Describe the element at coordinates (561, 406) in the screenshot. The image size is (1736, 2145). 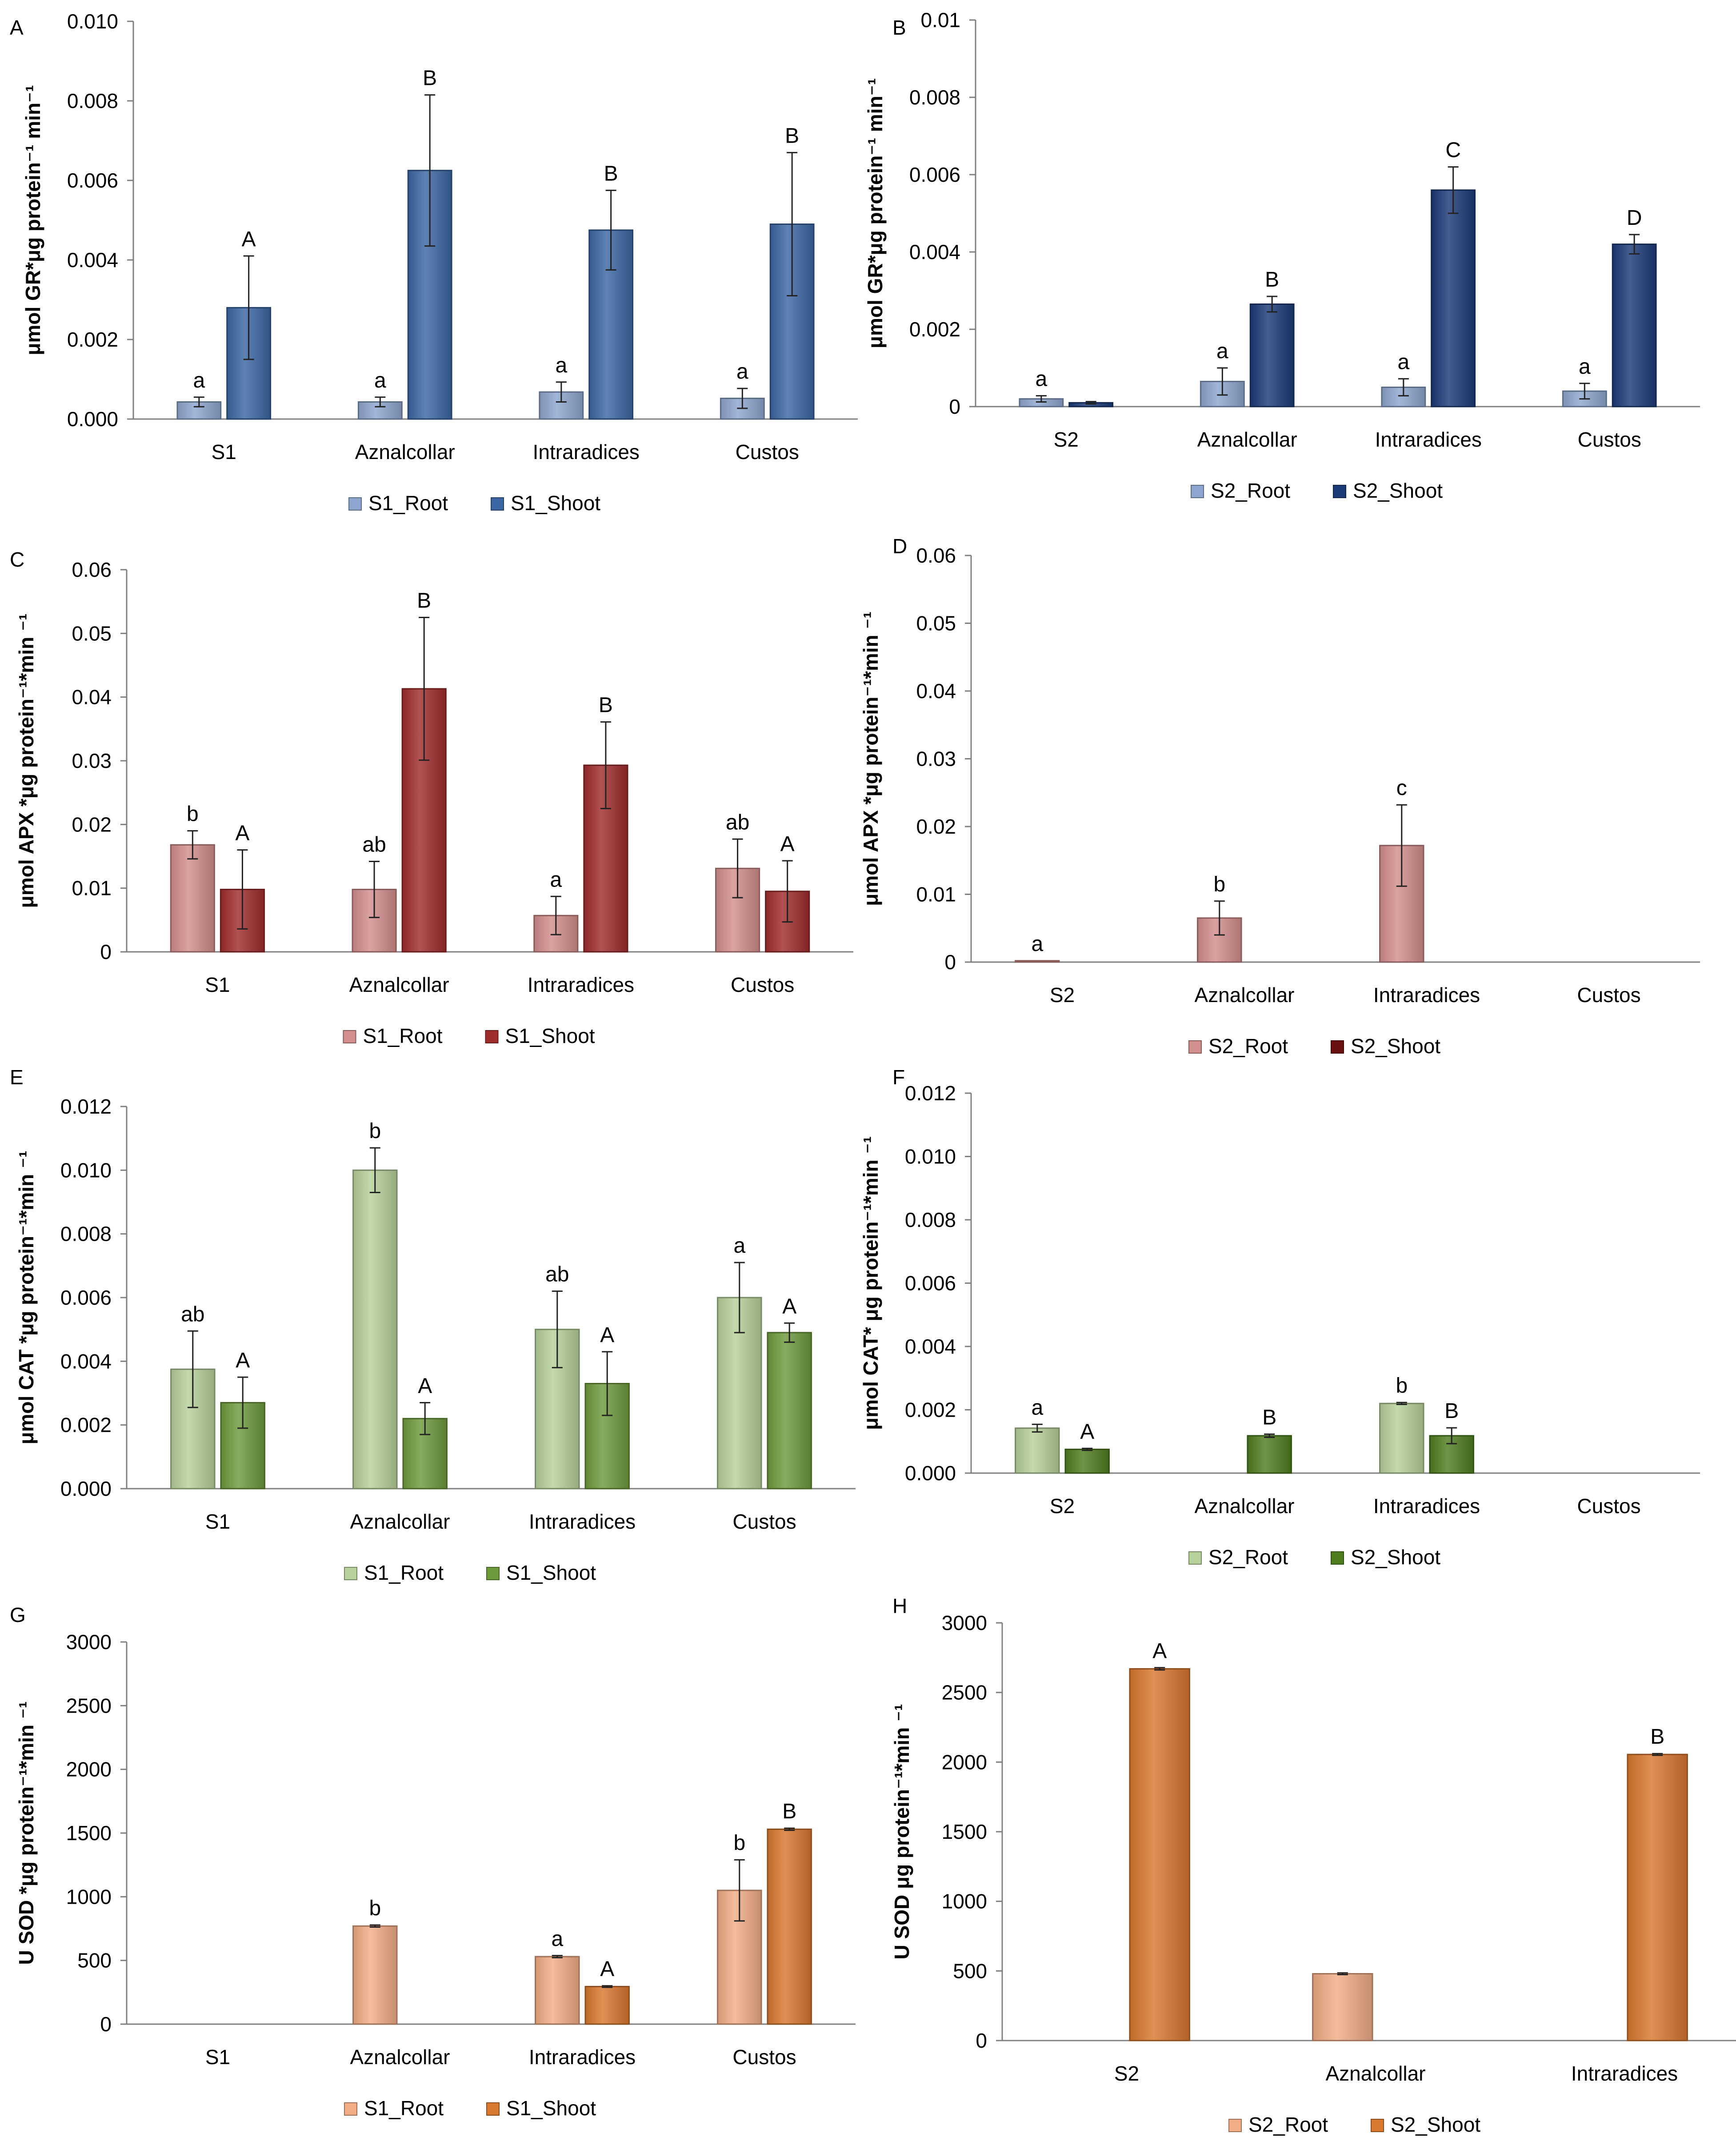
I see `bar-S1_Root-Intraradices` at that location.